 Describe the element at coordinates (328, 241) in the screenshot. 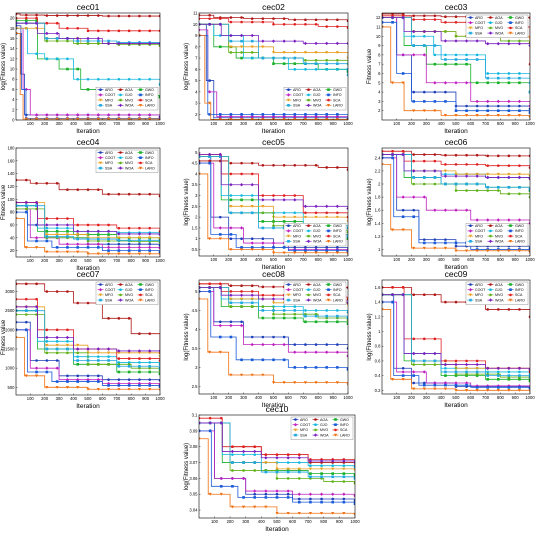

I see `legend-marker-LARO` at that location.